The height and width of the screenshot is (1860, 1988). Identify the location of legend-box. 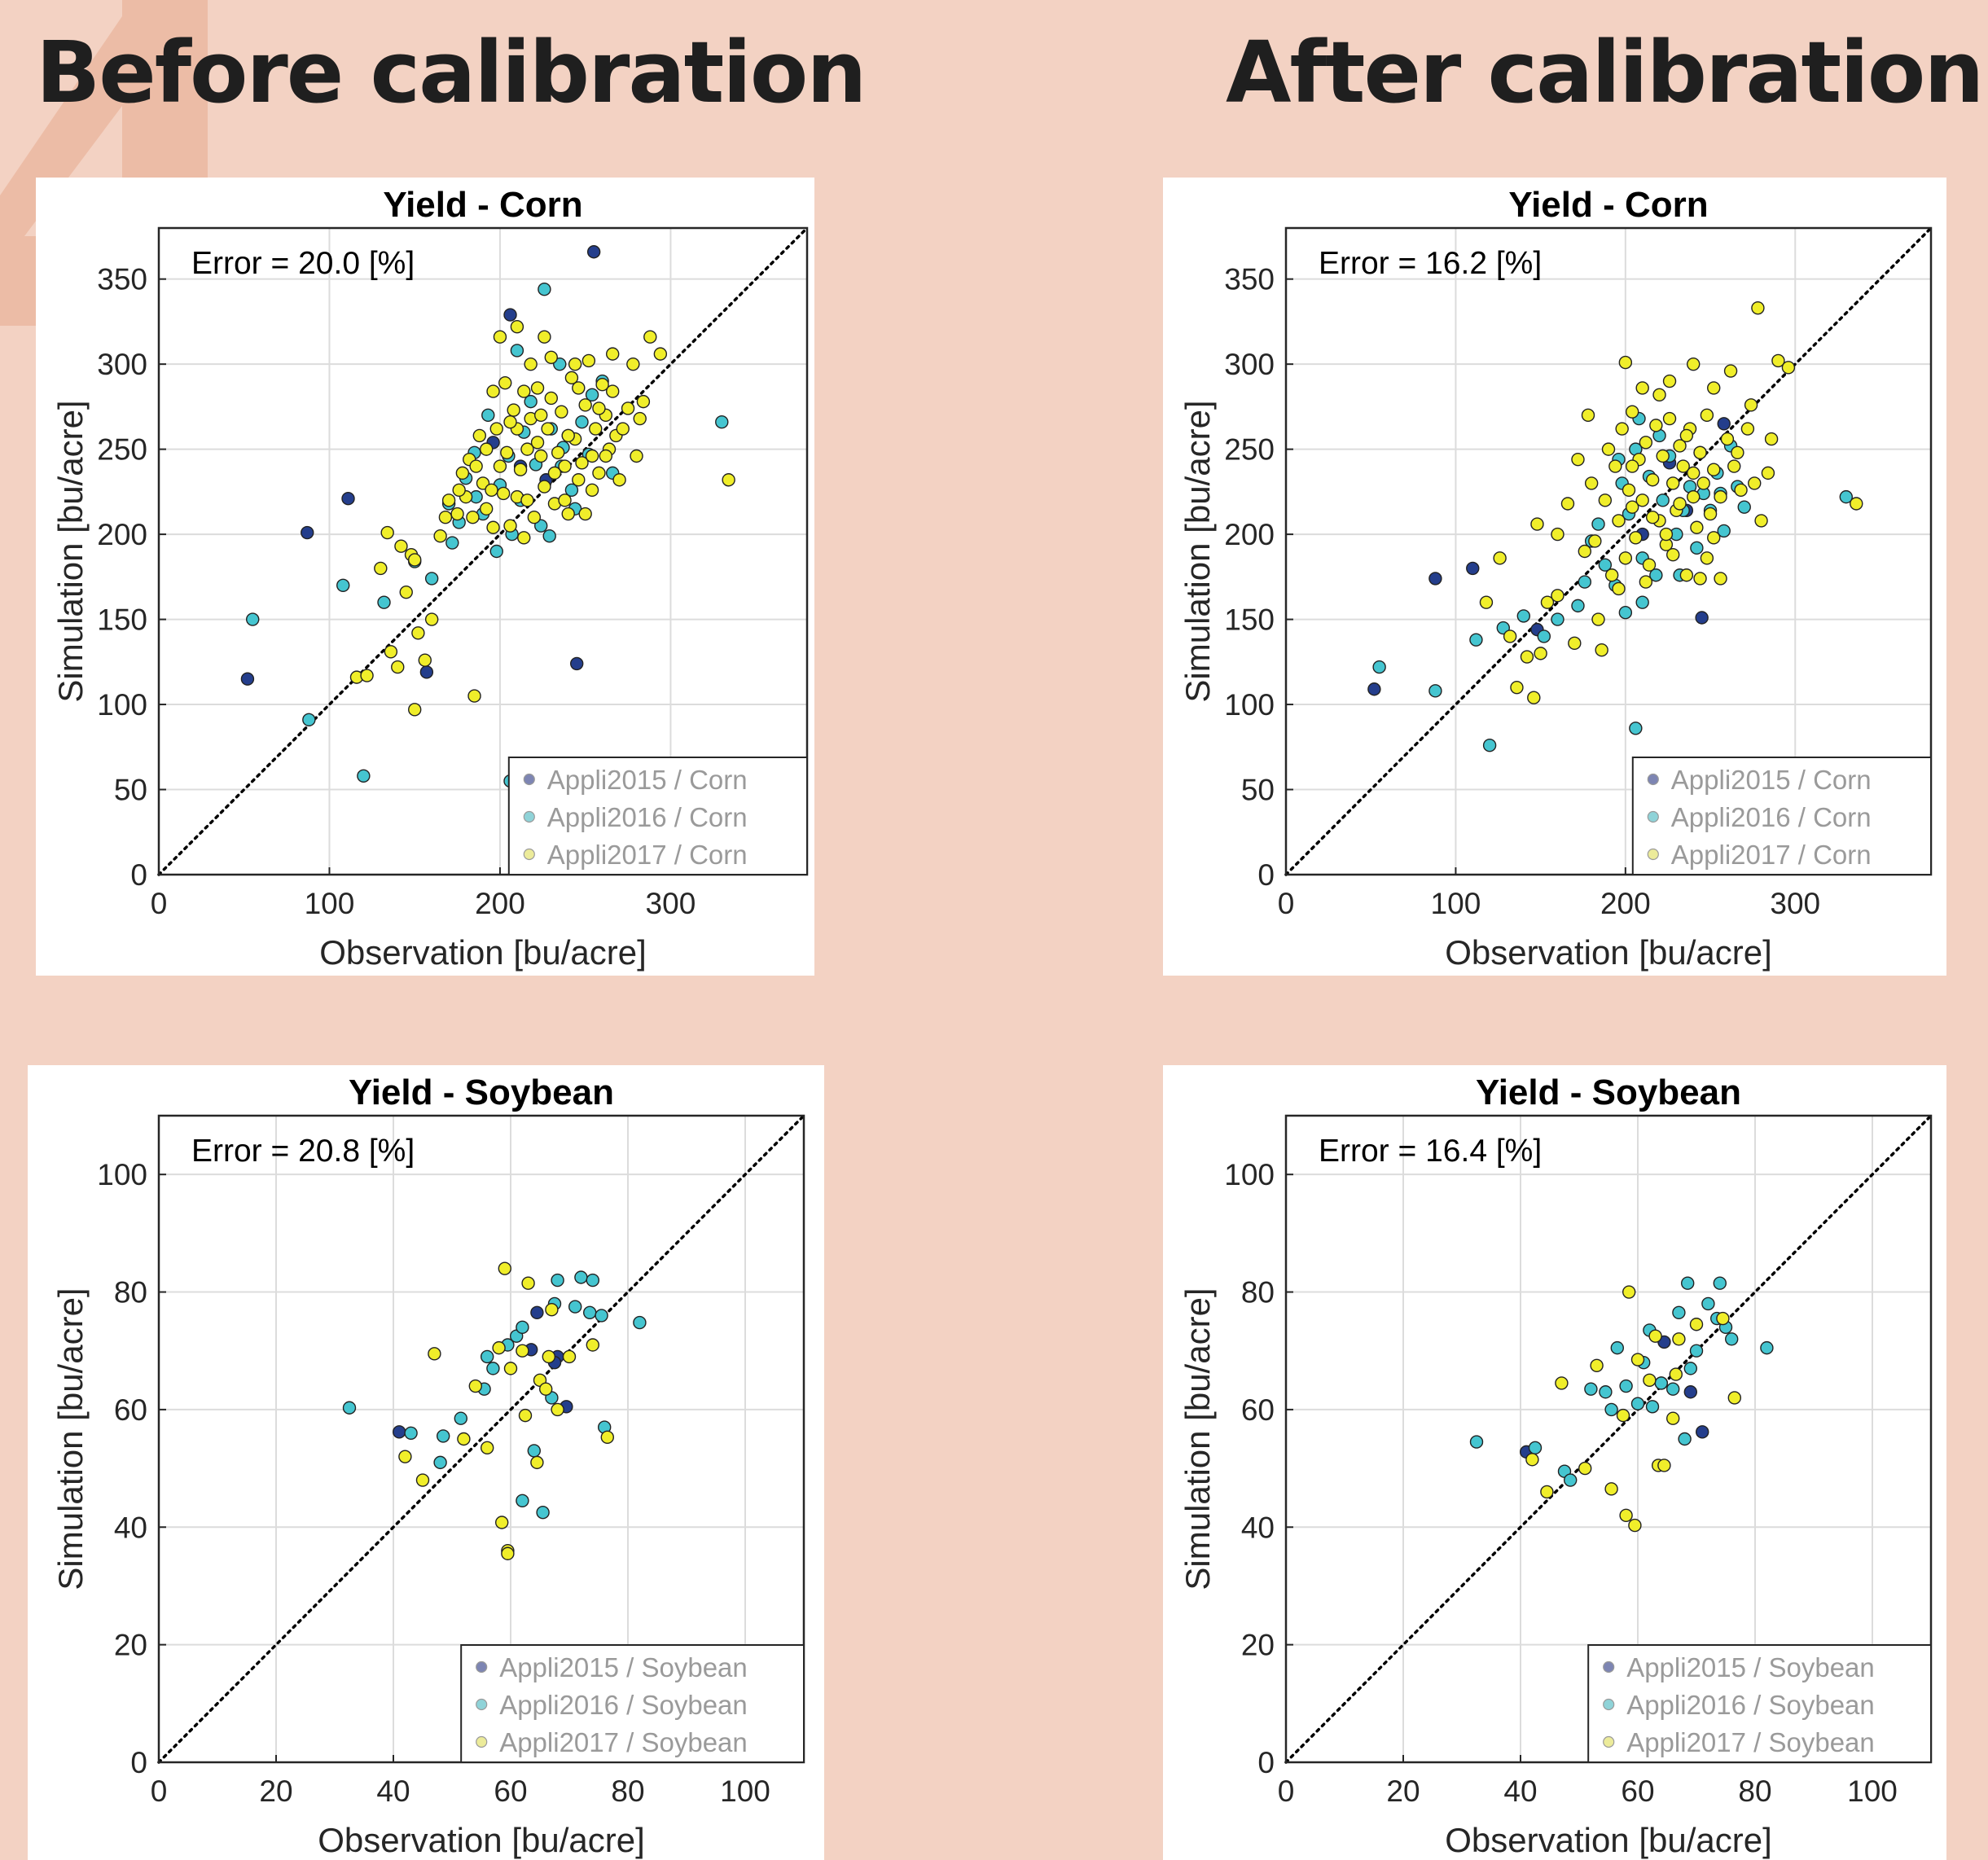
(1781, 816).